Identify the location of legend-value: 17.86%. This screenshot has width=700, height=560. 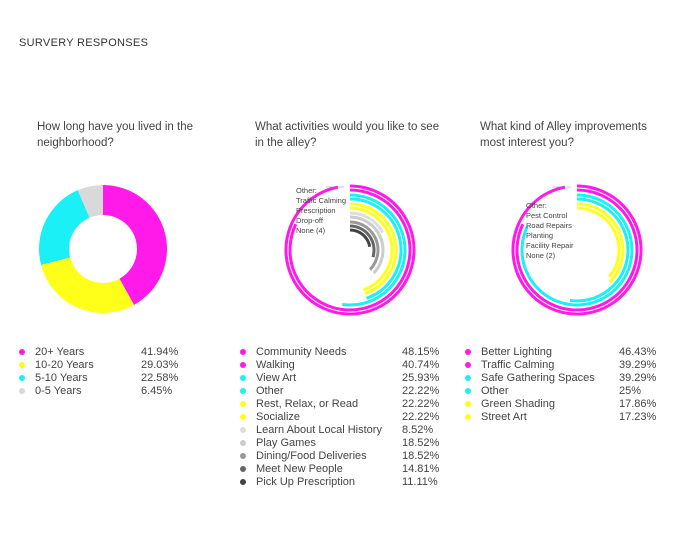
(638, 404).